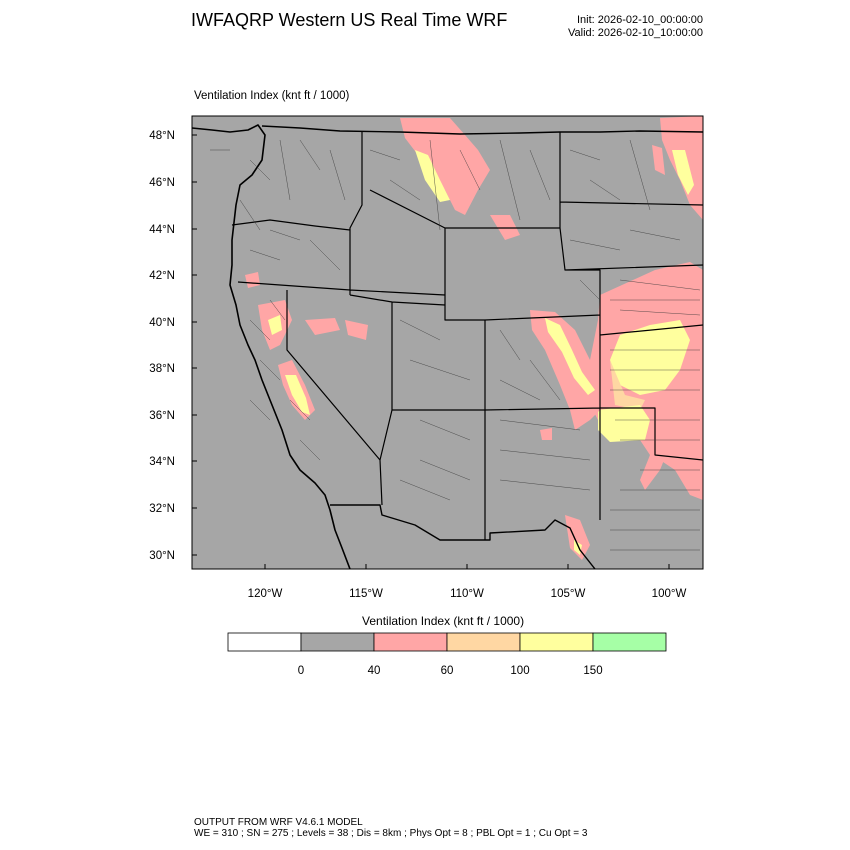  Describe the element at coordinates (322, 326) in the screenshot. I see `field-pink-nevada` at that location.